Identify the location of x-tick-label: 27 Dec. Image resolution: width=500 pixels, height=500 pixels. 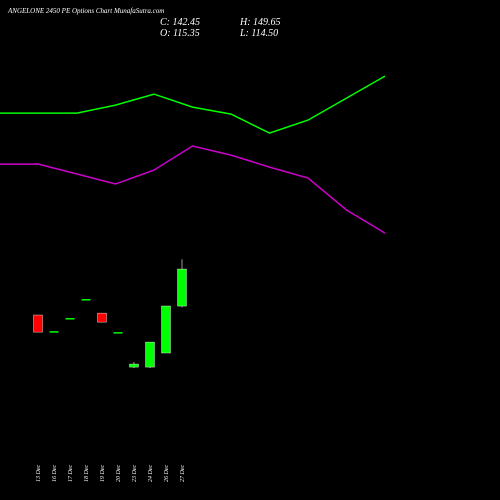
(183, 473).